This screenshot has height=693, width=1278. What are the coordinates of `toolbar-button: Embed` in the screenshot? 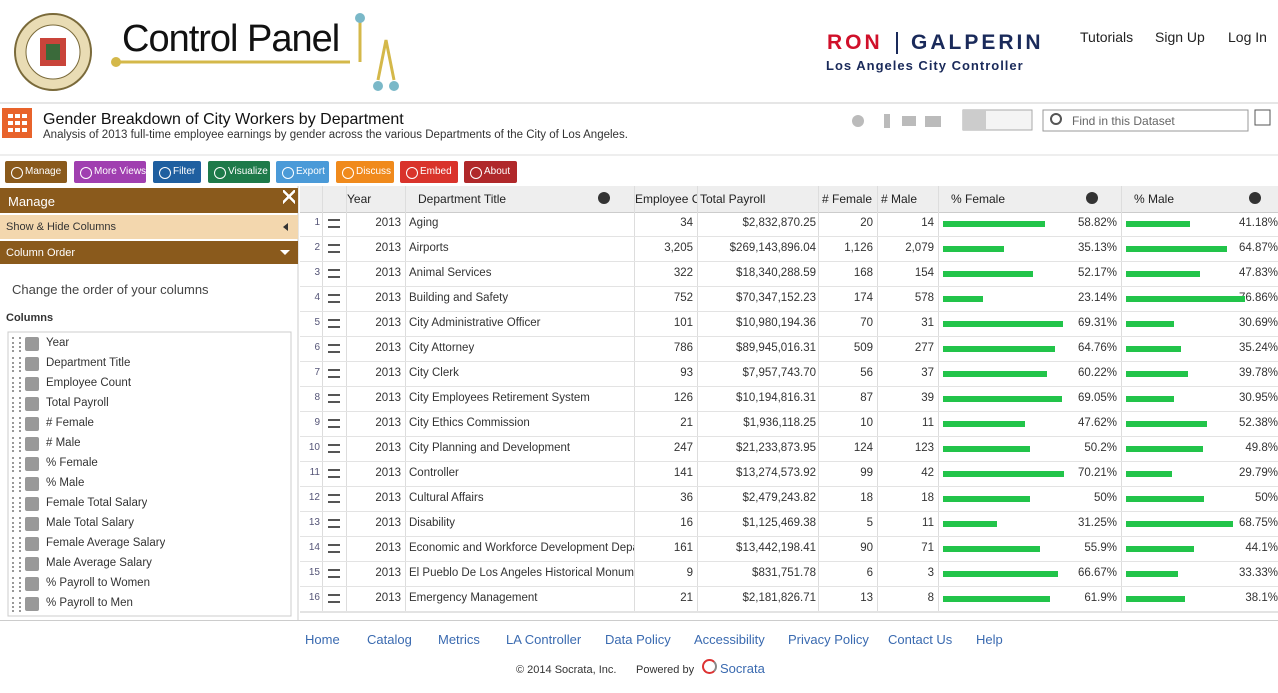 It's located at (429, 172).